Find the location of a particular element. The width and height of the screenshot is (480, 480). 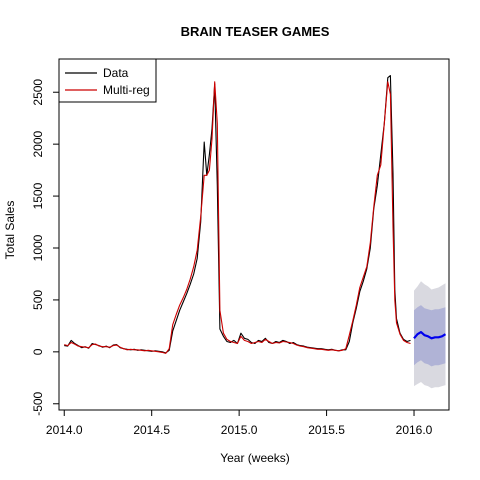

forecast-bands is located at coordinates (430, 335).